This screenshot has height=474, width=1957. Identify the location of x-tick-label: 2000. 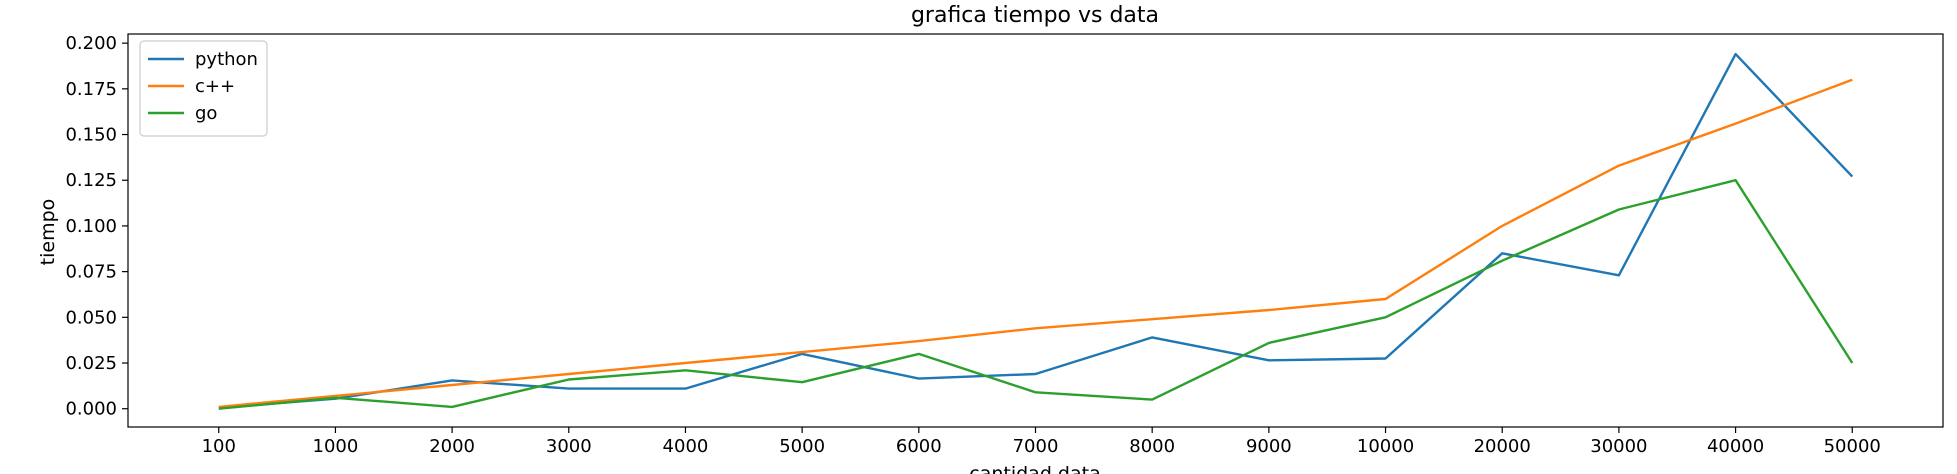
(452, 446).